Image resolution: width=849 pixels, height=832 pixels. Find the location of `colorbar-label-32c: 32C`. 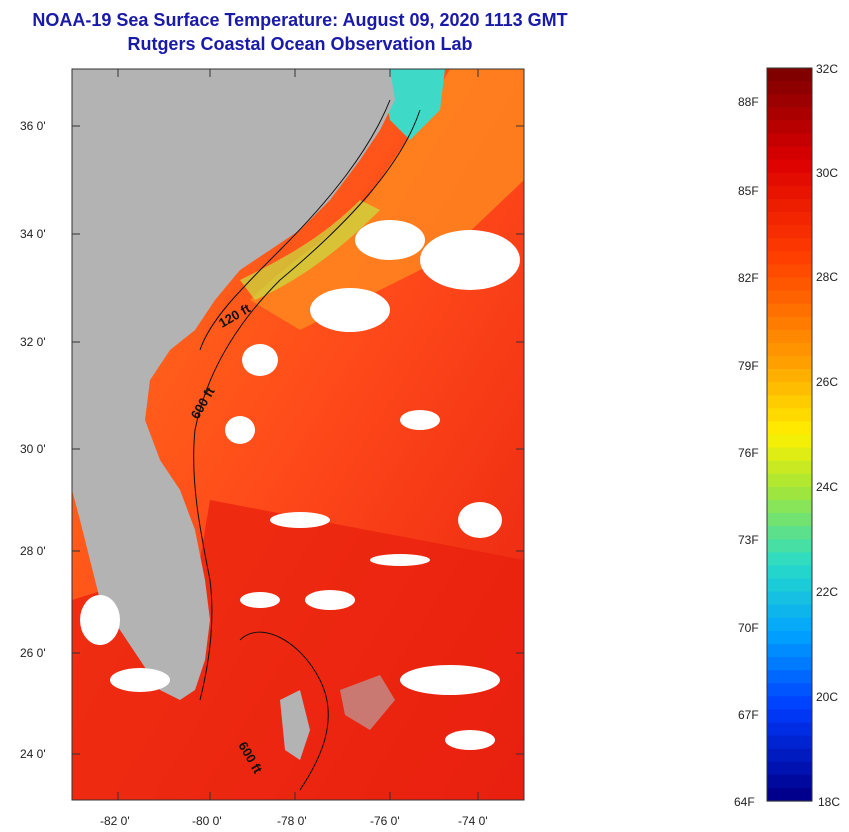

colorbar-label-32c: 32C is located at coordinates (827, 69).